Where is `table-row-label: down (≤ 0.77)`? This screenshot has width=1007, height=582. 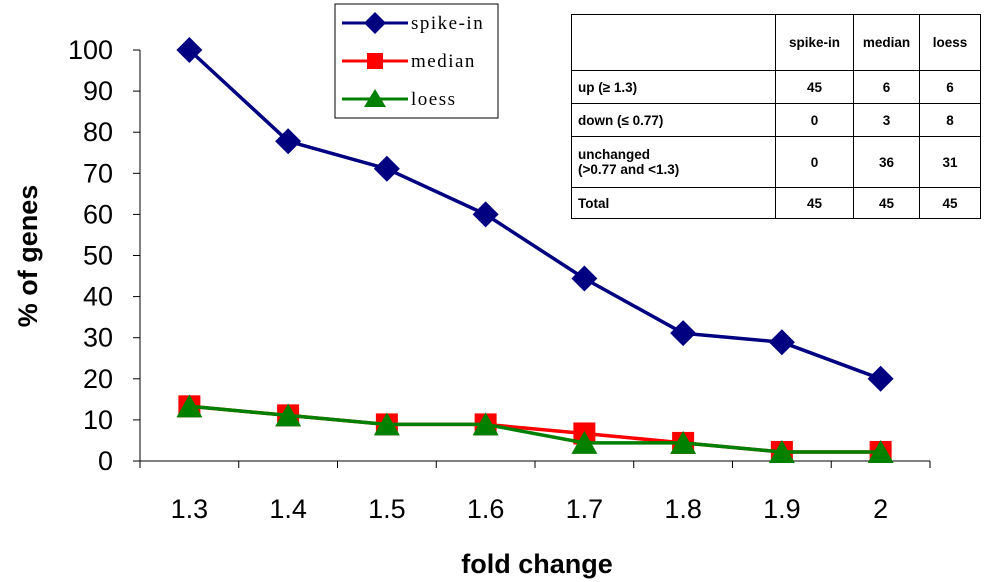
table-row-label: down (≤ 0.77) is located at coordinates (673, 120).